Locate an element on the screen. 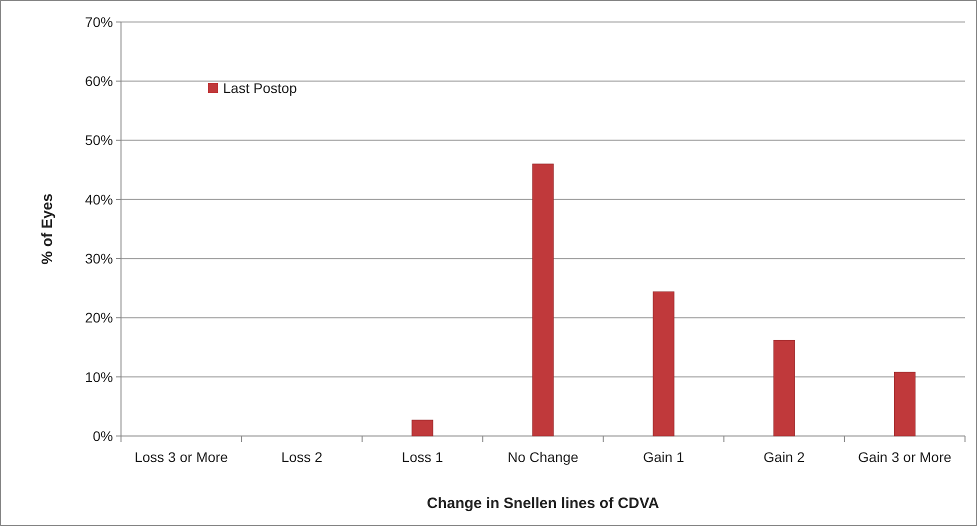 The height and width of the screenshot is (526, 977). x-tick-label: Gain 3 or More is located at coordinates (905, 457).